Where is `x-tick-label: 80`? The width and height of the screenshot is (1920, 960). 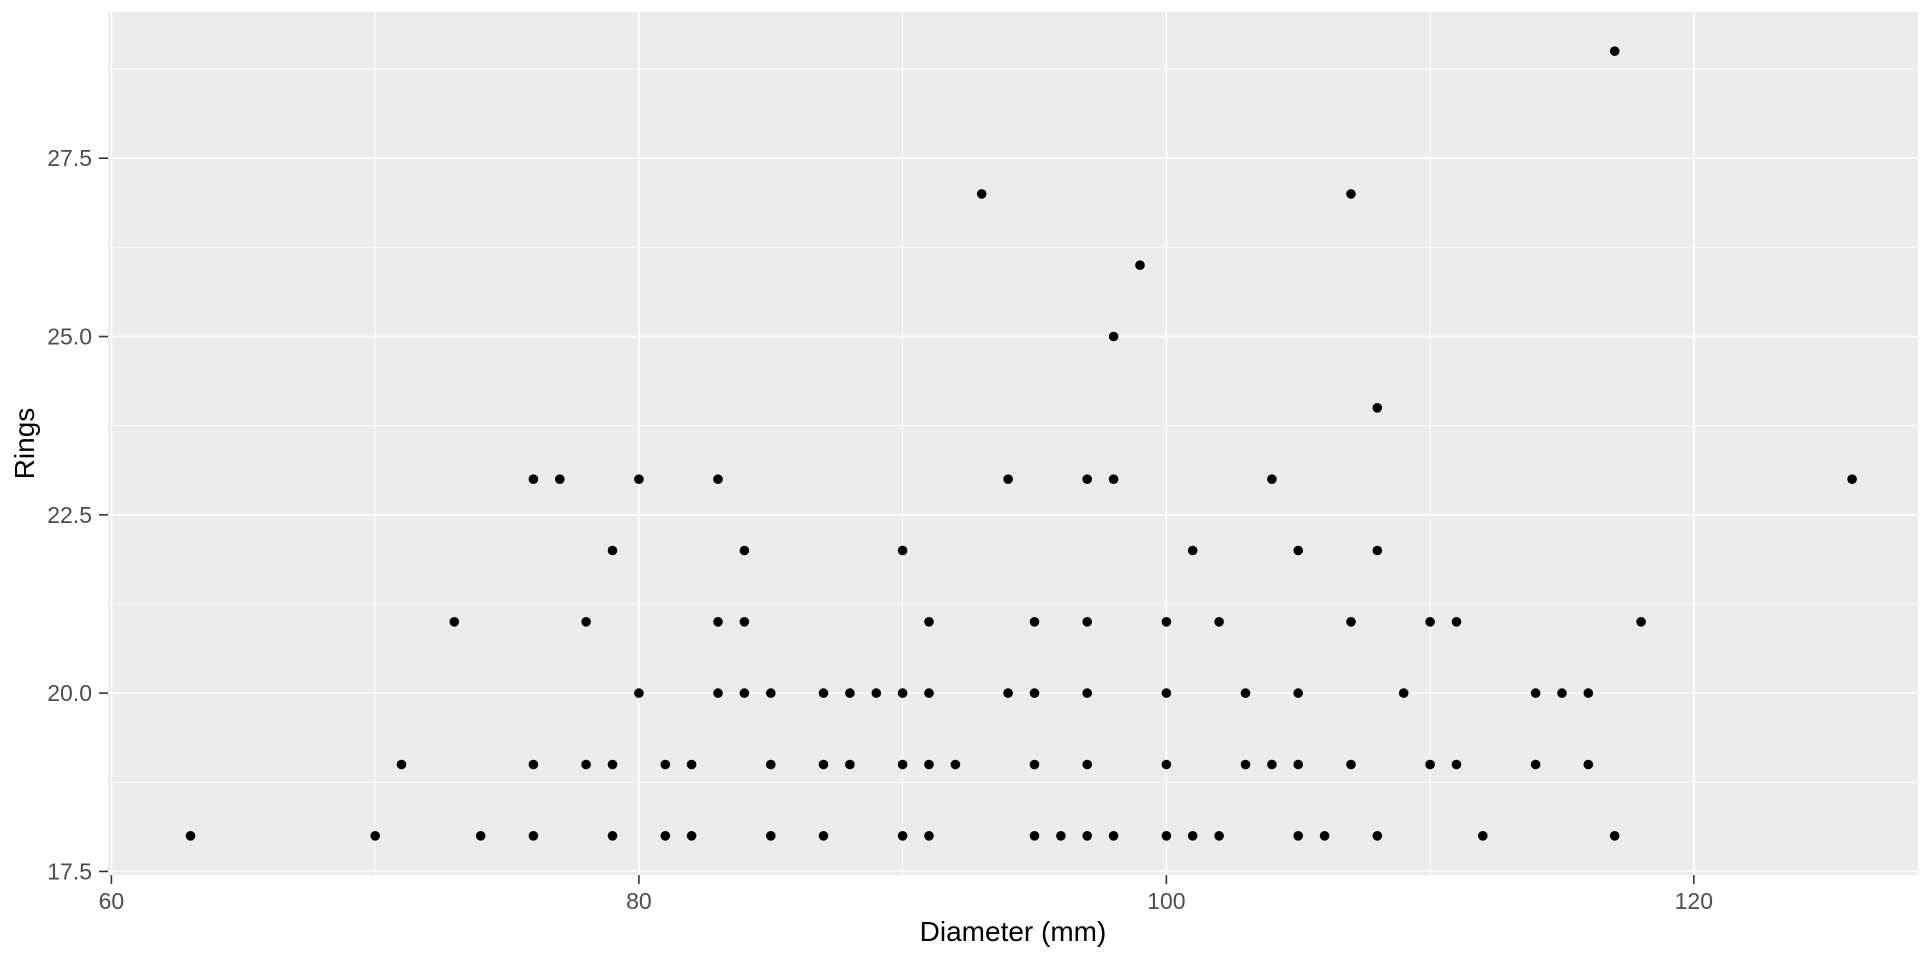 x-tick-label: 80 is located at coordinates (639, 901).